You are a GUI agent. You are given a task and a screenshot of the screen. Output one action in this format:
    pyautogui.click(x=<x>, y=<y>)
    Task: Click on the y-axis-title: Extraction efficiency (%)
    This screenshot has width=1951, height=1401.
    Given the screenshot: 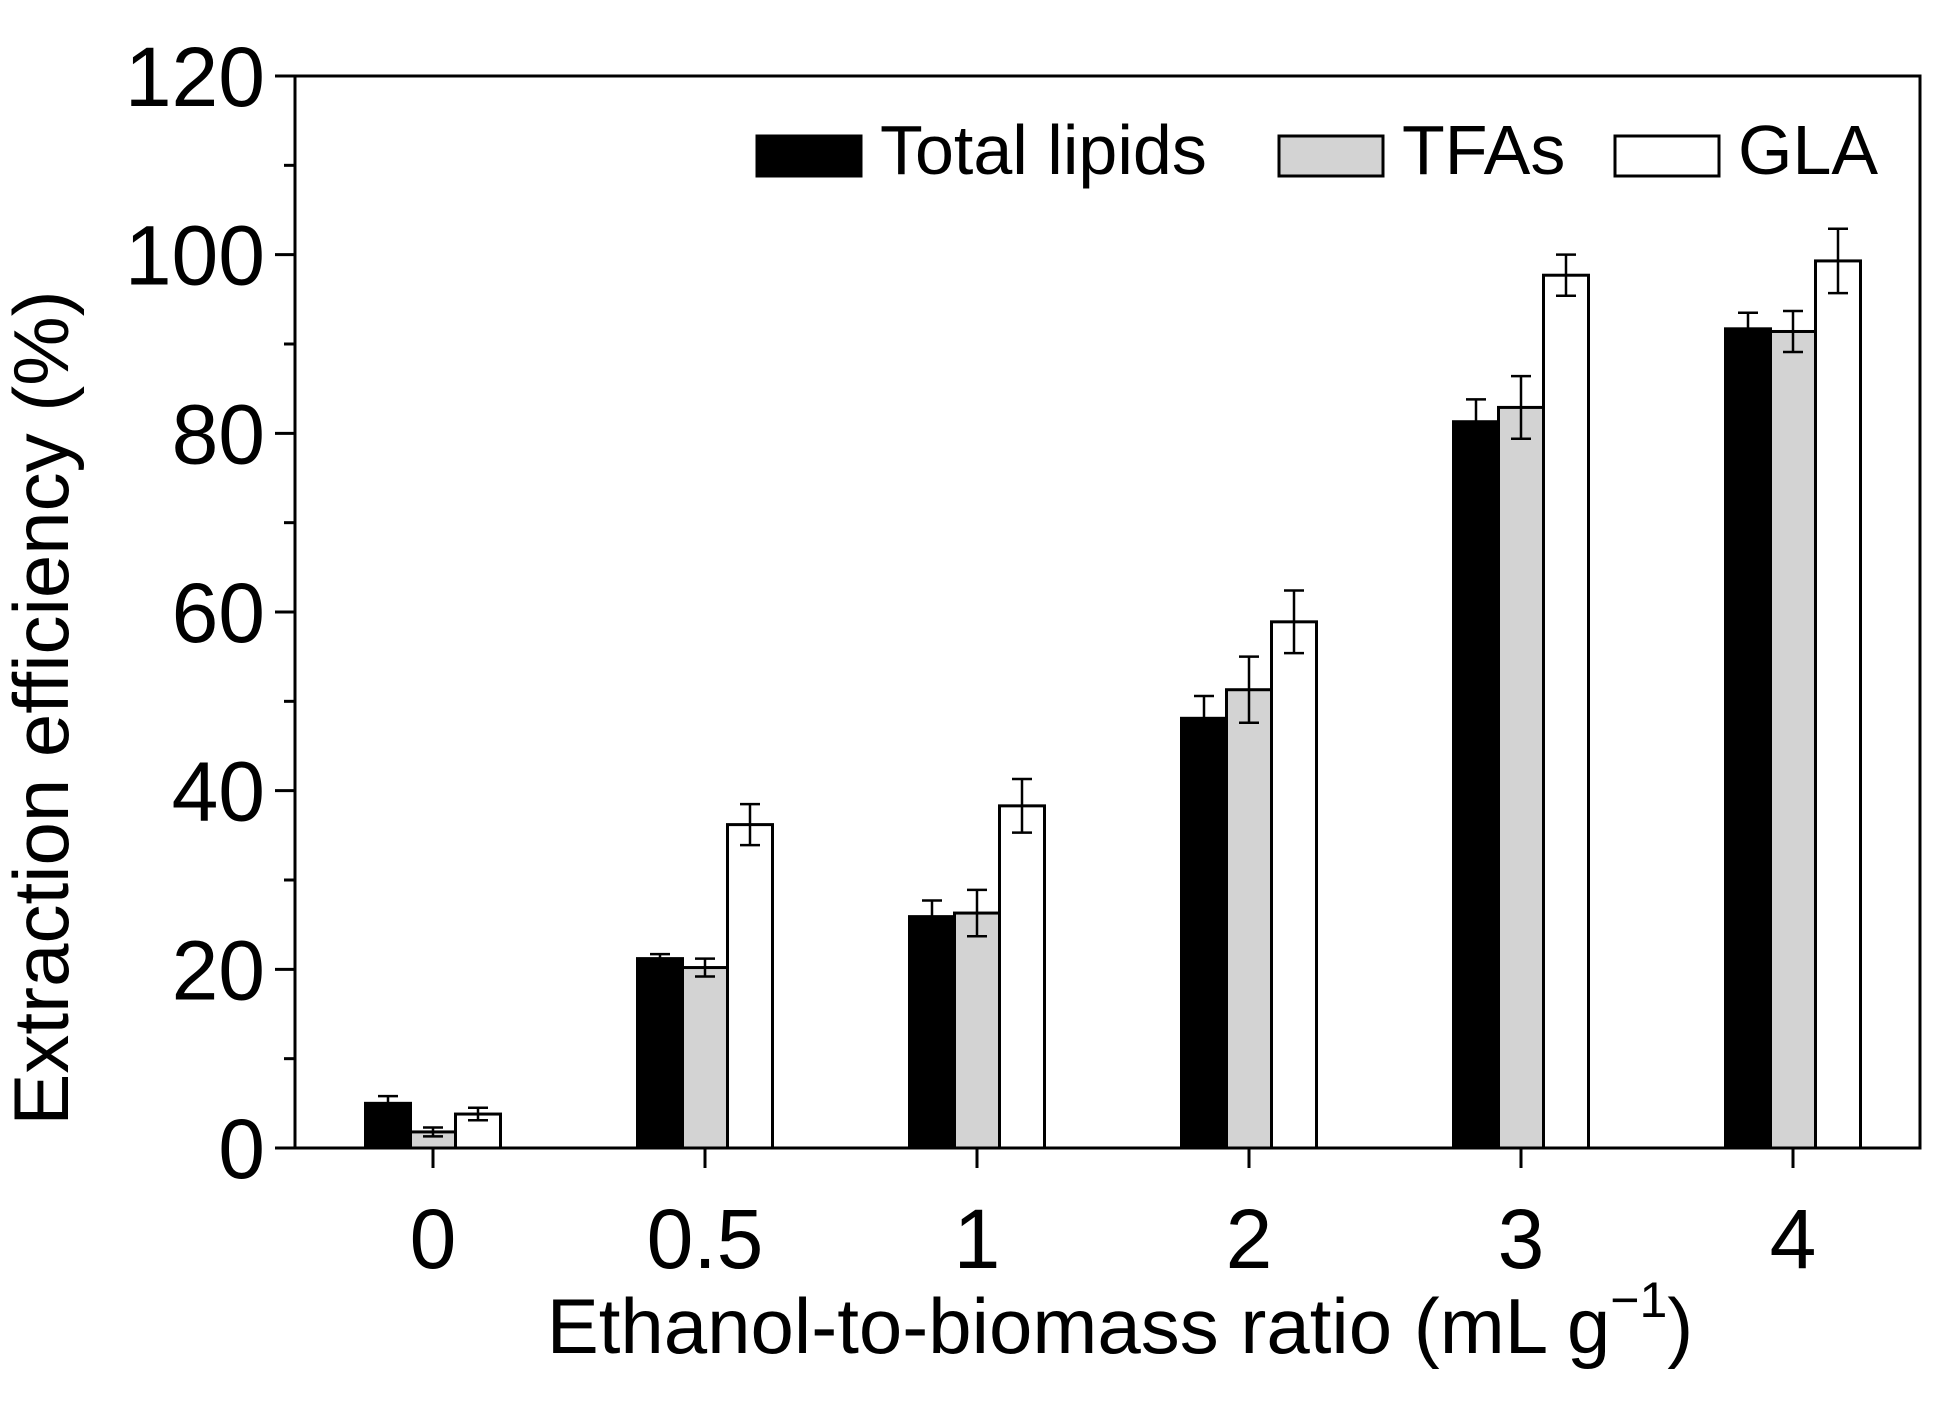 What is the action you would take?
    pyautogui.click(x=42, y=707)
    